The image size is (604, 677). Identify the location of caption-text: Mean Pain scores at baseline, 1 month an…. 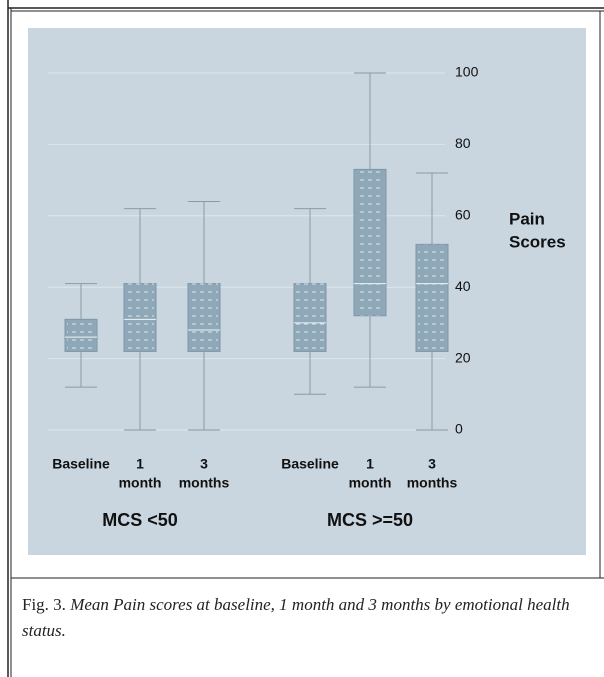
(296, 617).